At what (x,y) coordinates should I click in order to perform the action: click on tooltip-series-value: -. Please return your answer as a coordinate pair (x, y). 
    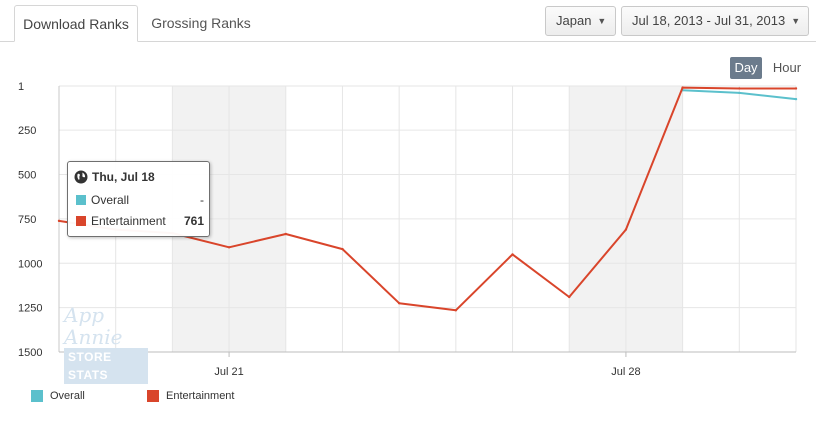
    Looking at the image, I should click on (202, 200).